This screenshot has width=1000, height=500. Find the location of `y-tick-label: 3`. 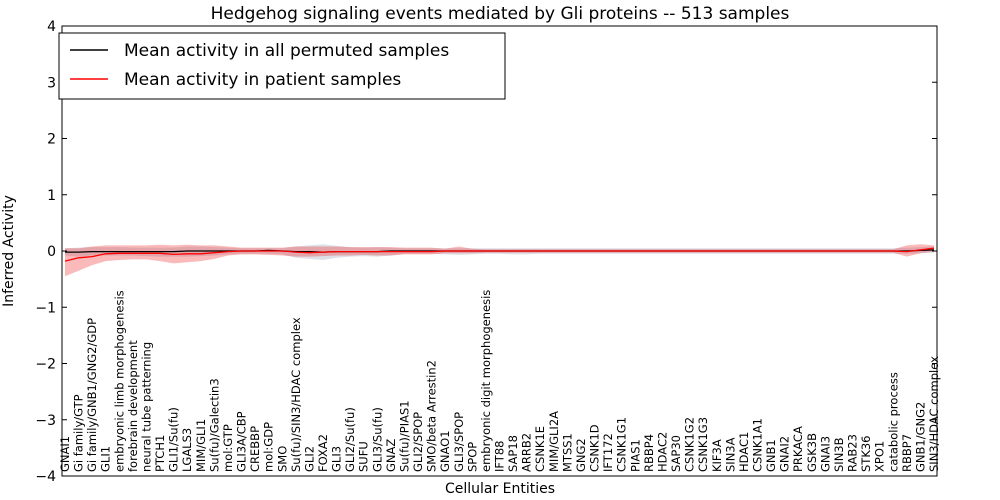

y-tick-label: 3 is located at coordinates (51, 83).